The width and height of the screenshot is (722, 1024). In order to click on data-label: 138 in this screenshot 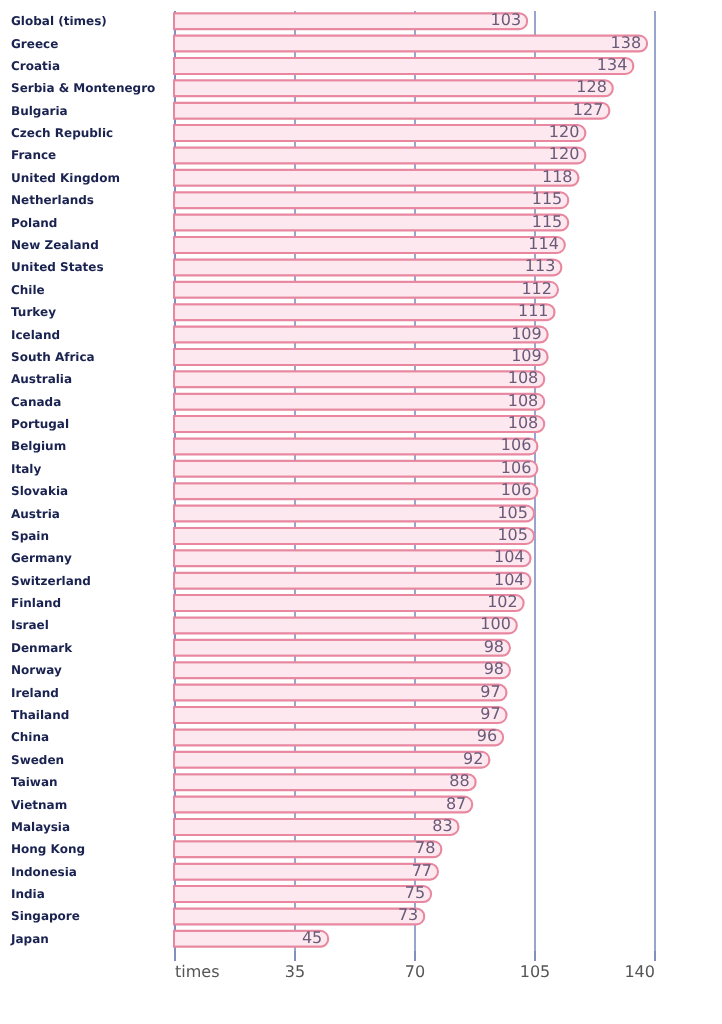, I will do `click(626, 42)`.